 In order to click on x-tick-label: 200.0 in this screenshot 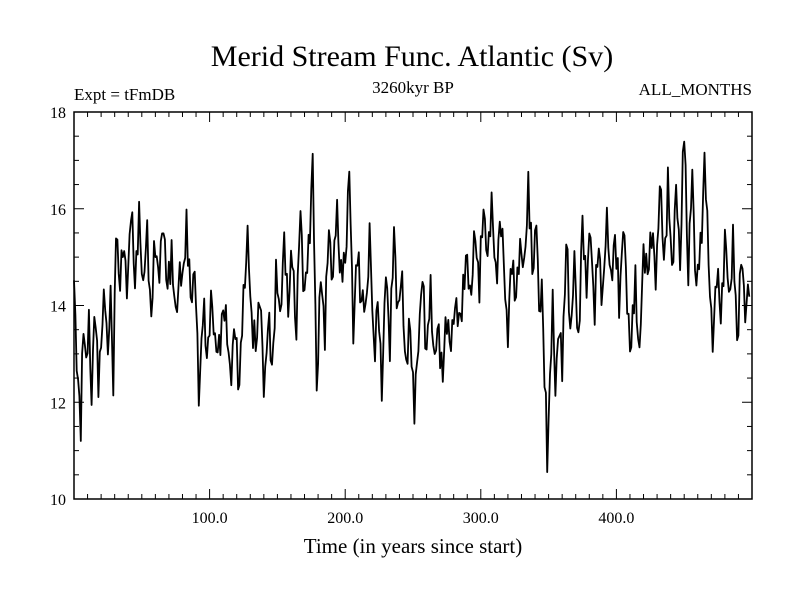, I will do `click(345, 518)`.